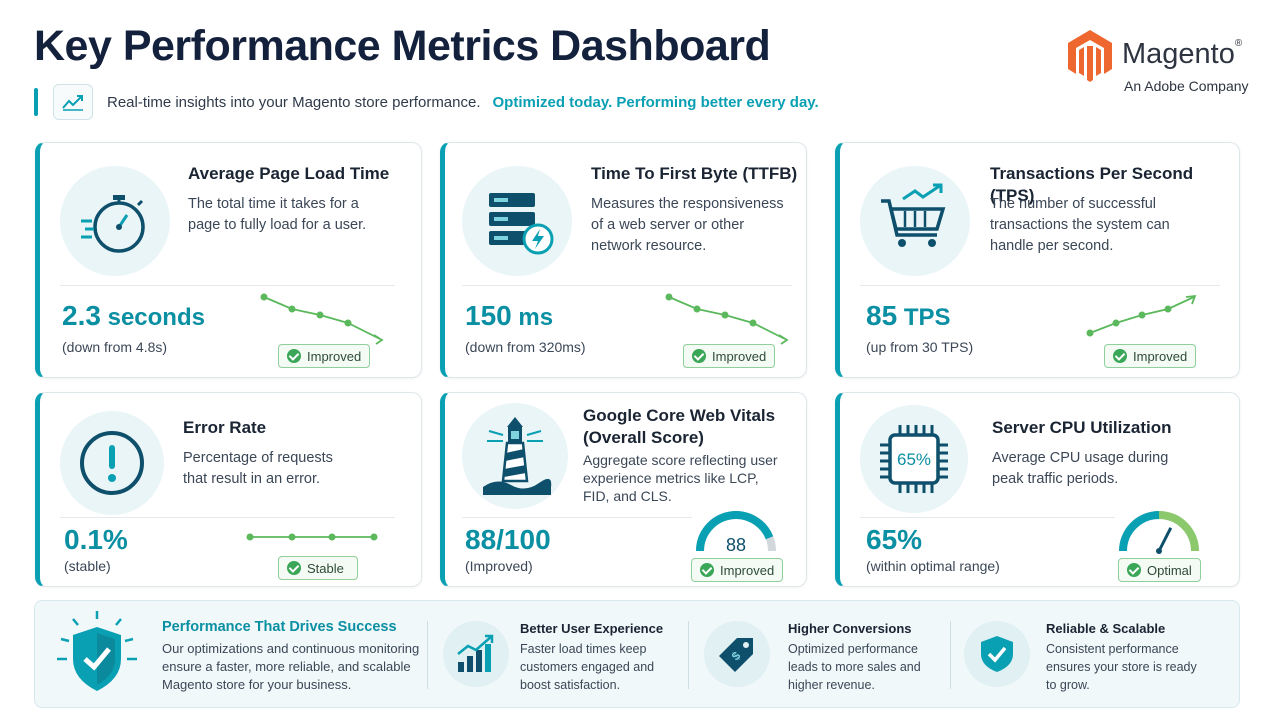 This screenshot has height=720, width=1280. What do you see at coordinates (515, 456) in the screenshot?
I see `lighthouse-icon` at bounding box center [515, 456].